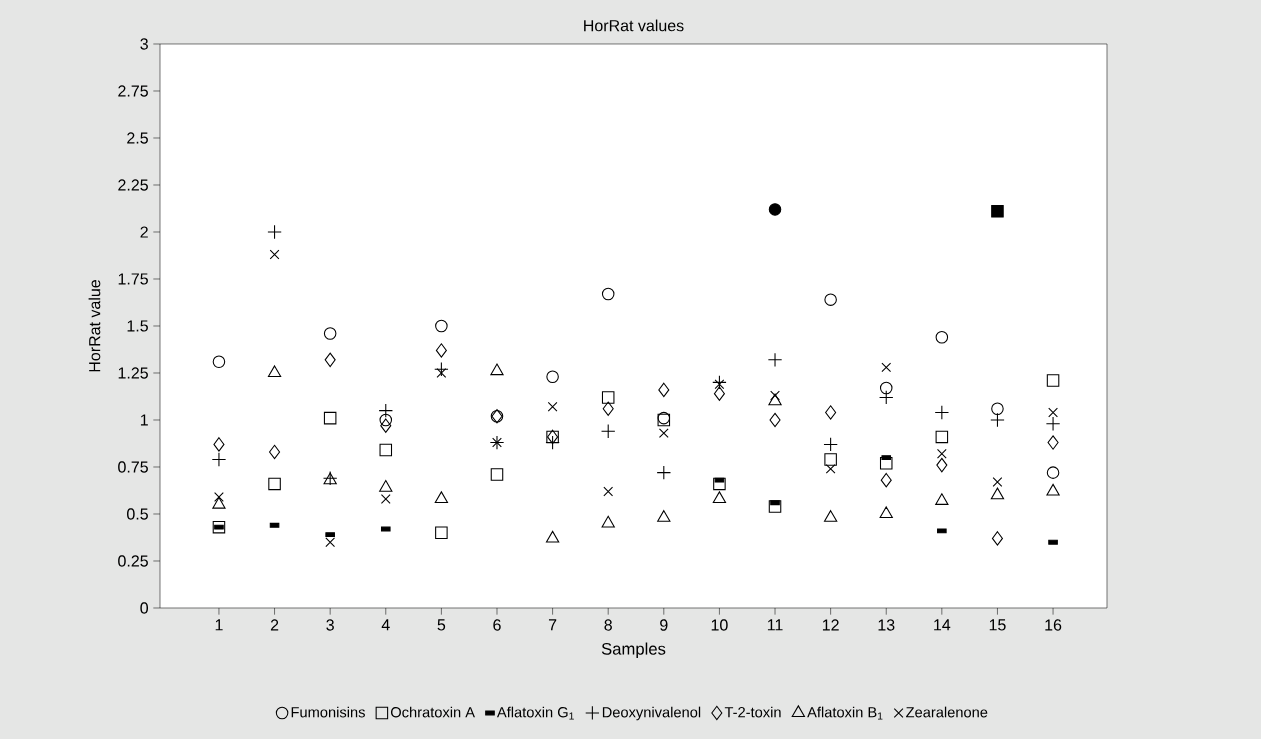 The image size is (1261, 739). I want to click on legend-label: Fumonisins, so click(328, 712).